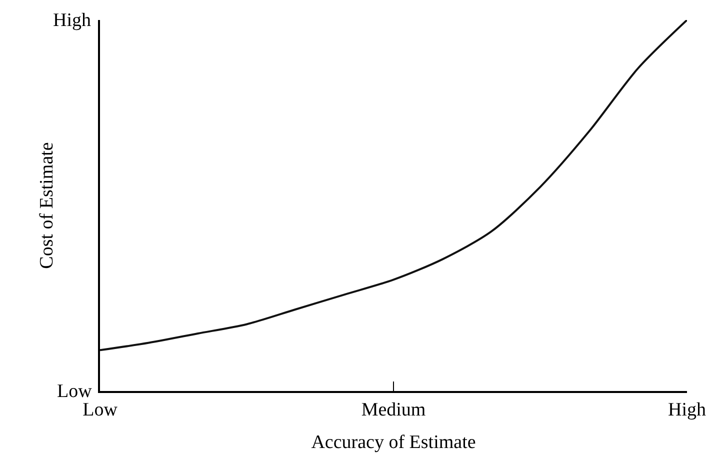  I want to click on text: High, so click(72, 20).